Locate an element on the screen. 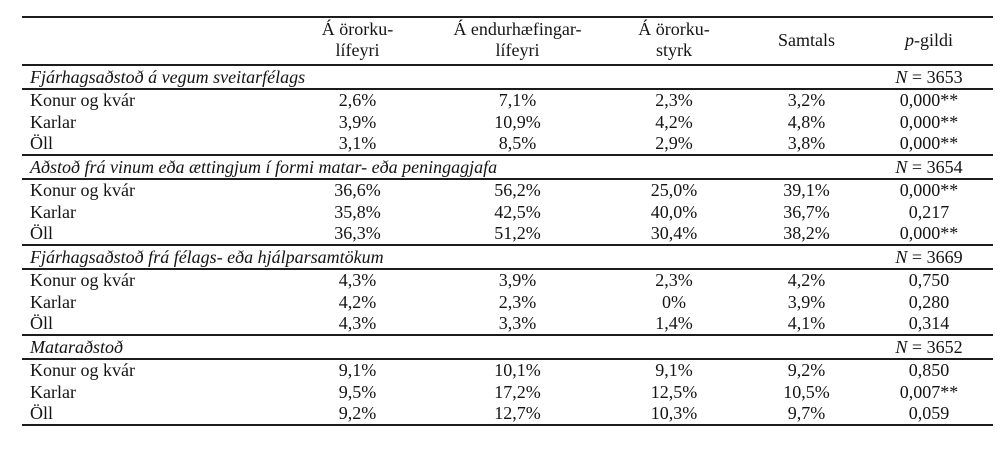  value-cell: 4,1% is located at coordinates (806, 323).